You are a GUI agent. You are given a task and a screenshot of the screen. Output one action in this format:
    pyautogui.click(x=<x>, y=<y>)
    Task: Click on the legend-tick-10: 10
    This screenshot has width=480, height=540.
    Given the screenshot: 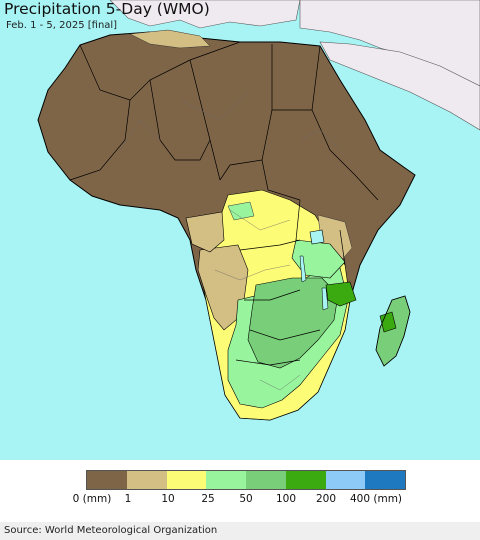 What is the action you would take?
    pyautogui.click(x=168, y=499)
    